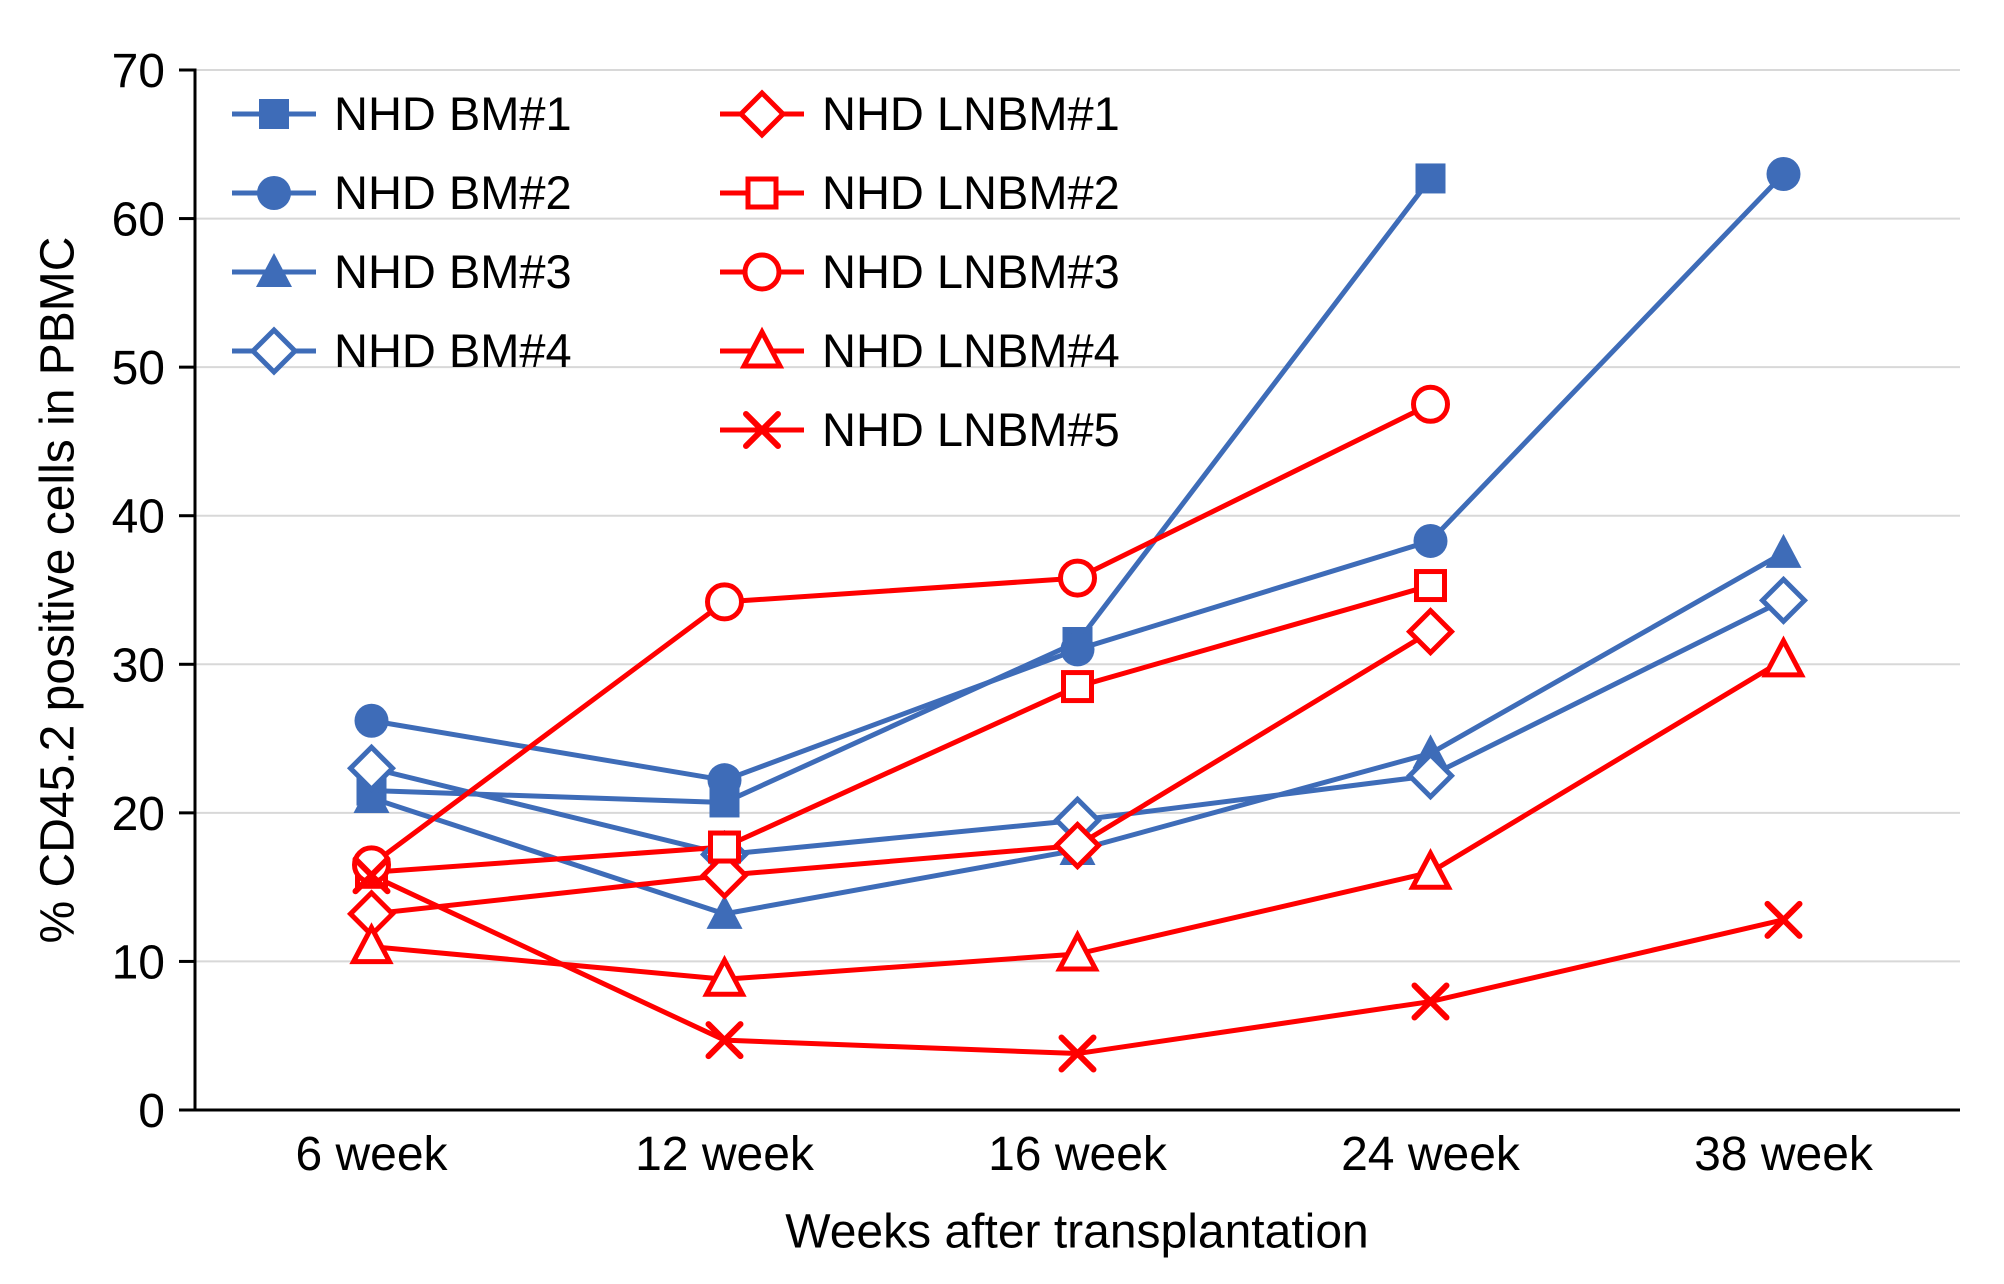 The image size is (2004, 1284). What do you see at coordinates (138, 517) in the screenshot?
I see `svg-text: 40` at bounding box center [138, 517].